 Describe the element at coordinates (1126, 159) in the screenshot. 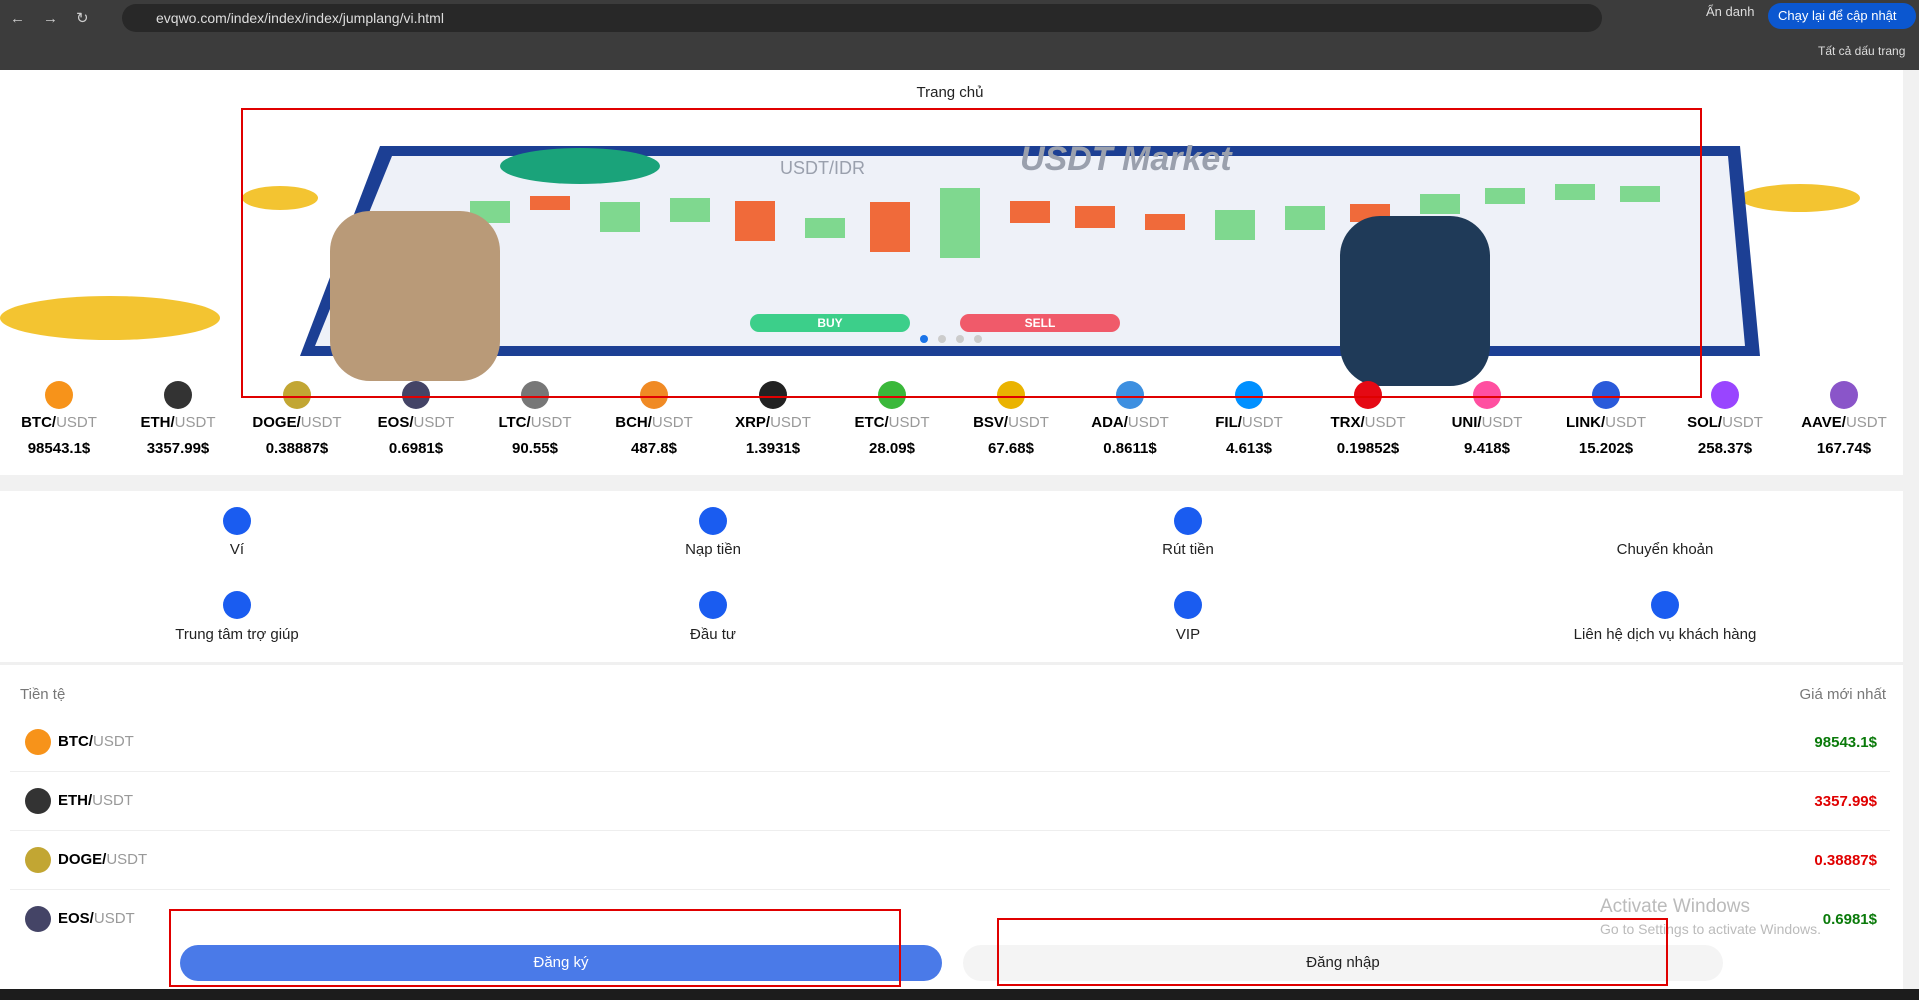

I see `banner-heading: USDT Market` at that location.